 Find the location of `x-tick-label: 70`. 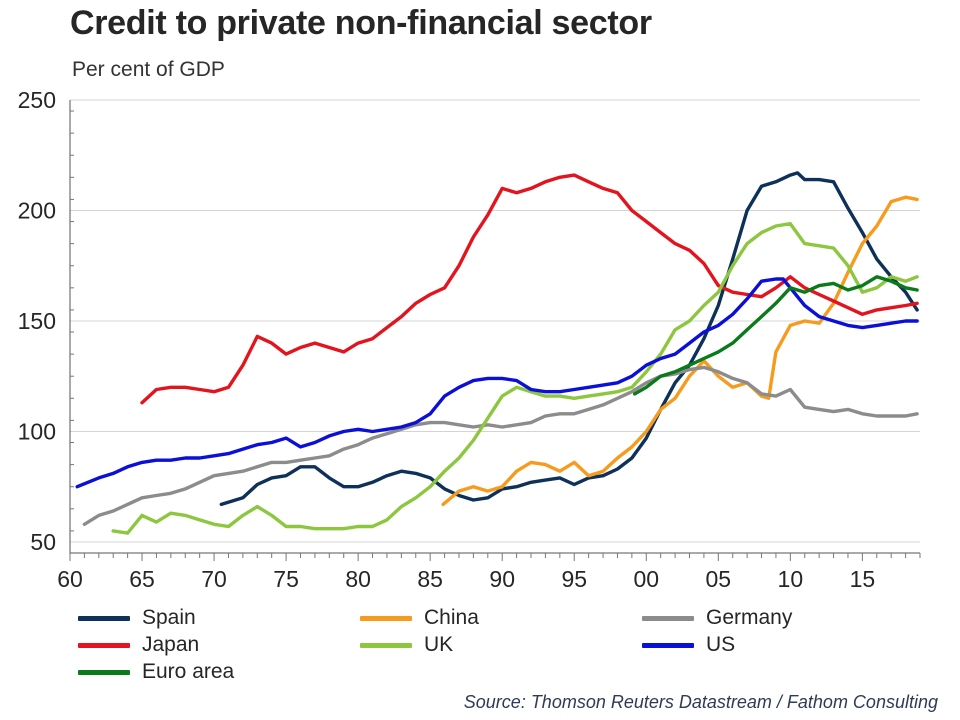

x-tick-label: 70 is located at coordinates (214, 579).